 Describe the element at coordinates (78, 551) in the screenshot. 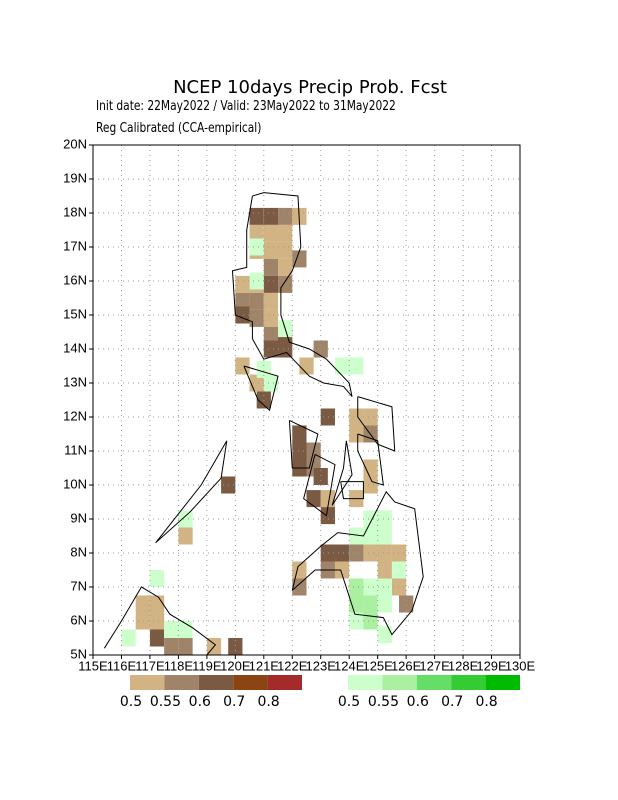

I see `y-tick-label: 8N` at that location.